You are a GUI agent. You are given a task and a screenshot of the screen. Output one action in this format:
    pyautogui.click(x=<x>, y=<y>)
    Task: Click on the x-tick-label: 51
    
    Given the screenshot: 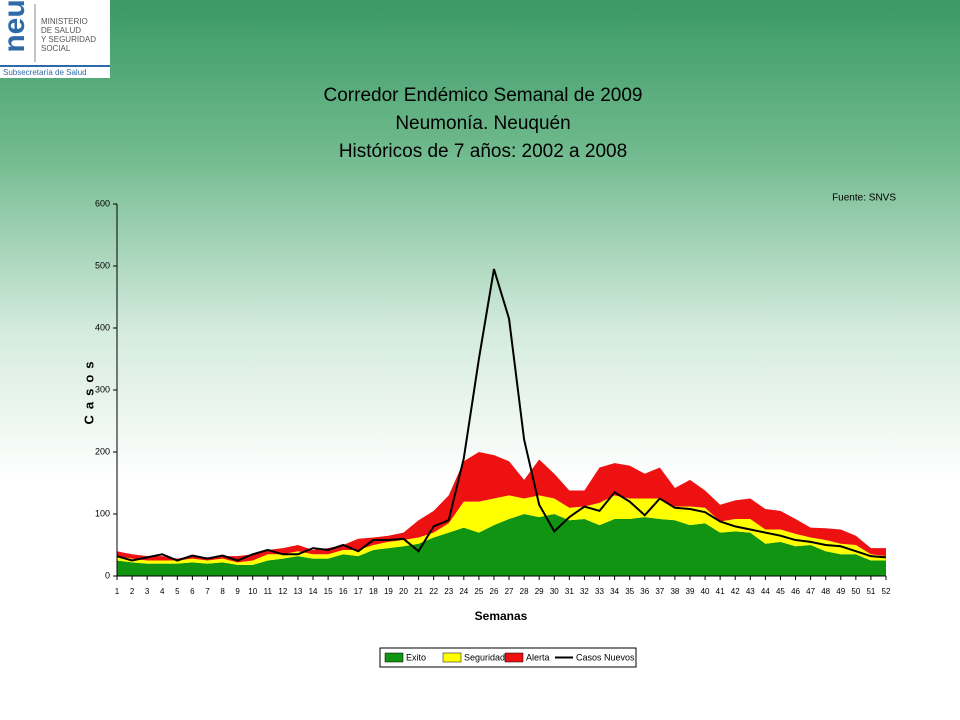 What is the action you would take?
    pyautogui.click(x=870, y=591)
    